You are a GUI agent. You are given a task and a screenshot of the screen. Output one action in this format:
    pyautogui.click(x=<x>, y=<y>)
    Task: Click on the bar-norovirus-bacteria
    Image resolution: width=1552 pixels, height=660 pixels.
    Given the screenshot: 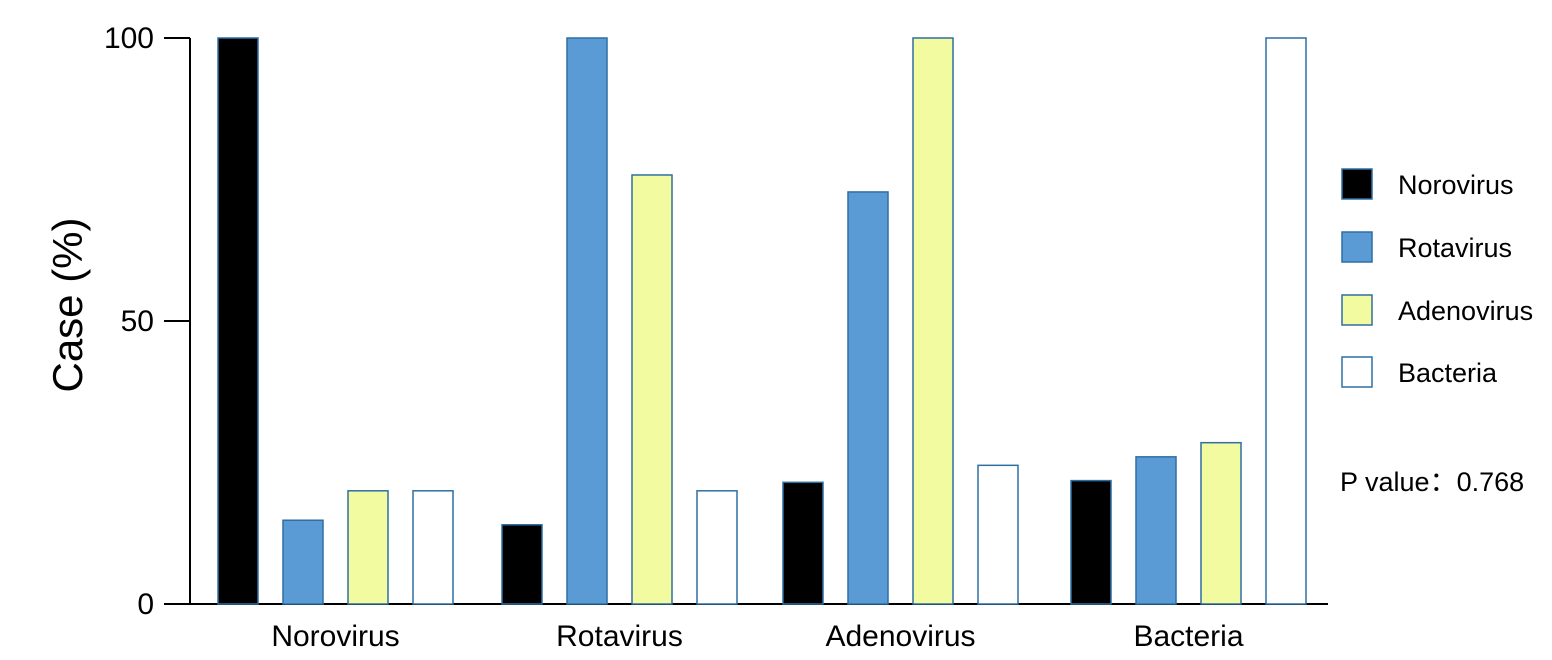 What is the action you would take?
    pyautogui.click(x=1091, y=542)
    